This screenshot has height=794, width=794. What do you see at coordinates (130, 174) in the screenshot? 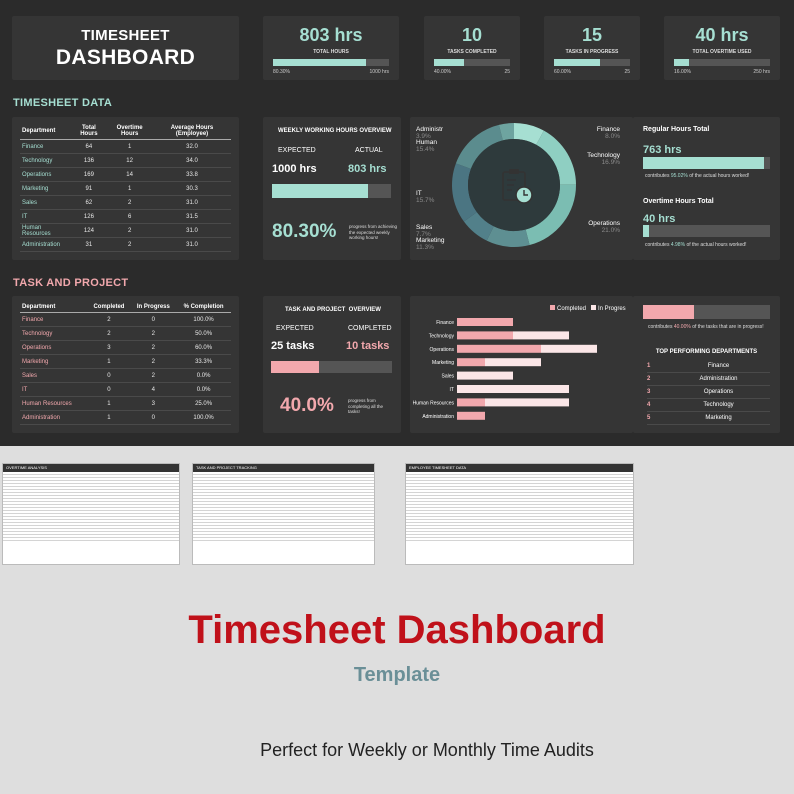
I see `cell-value: 14` at bounding box center [130, 174].